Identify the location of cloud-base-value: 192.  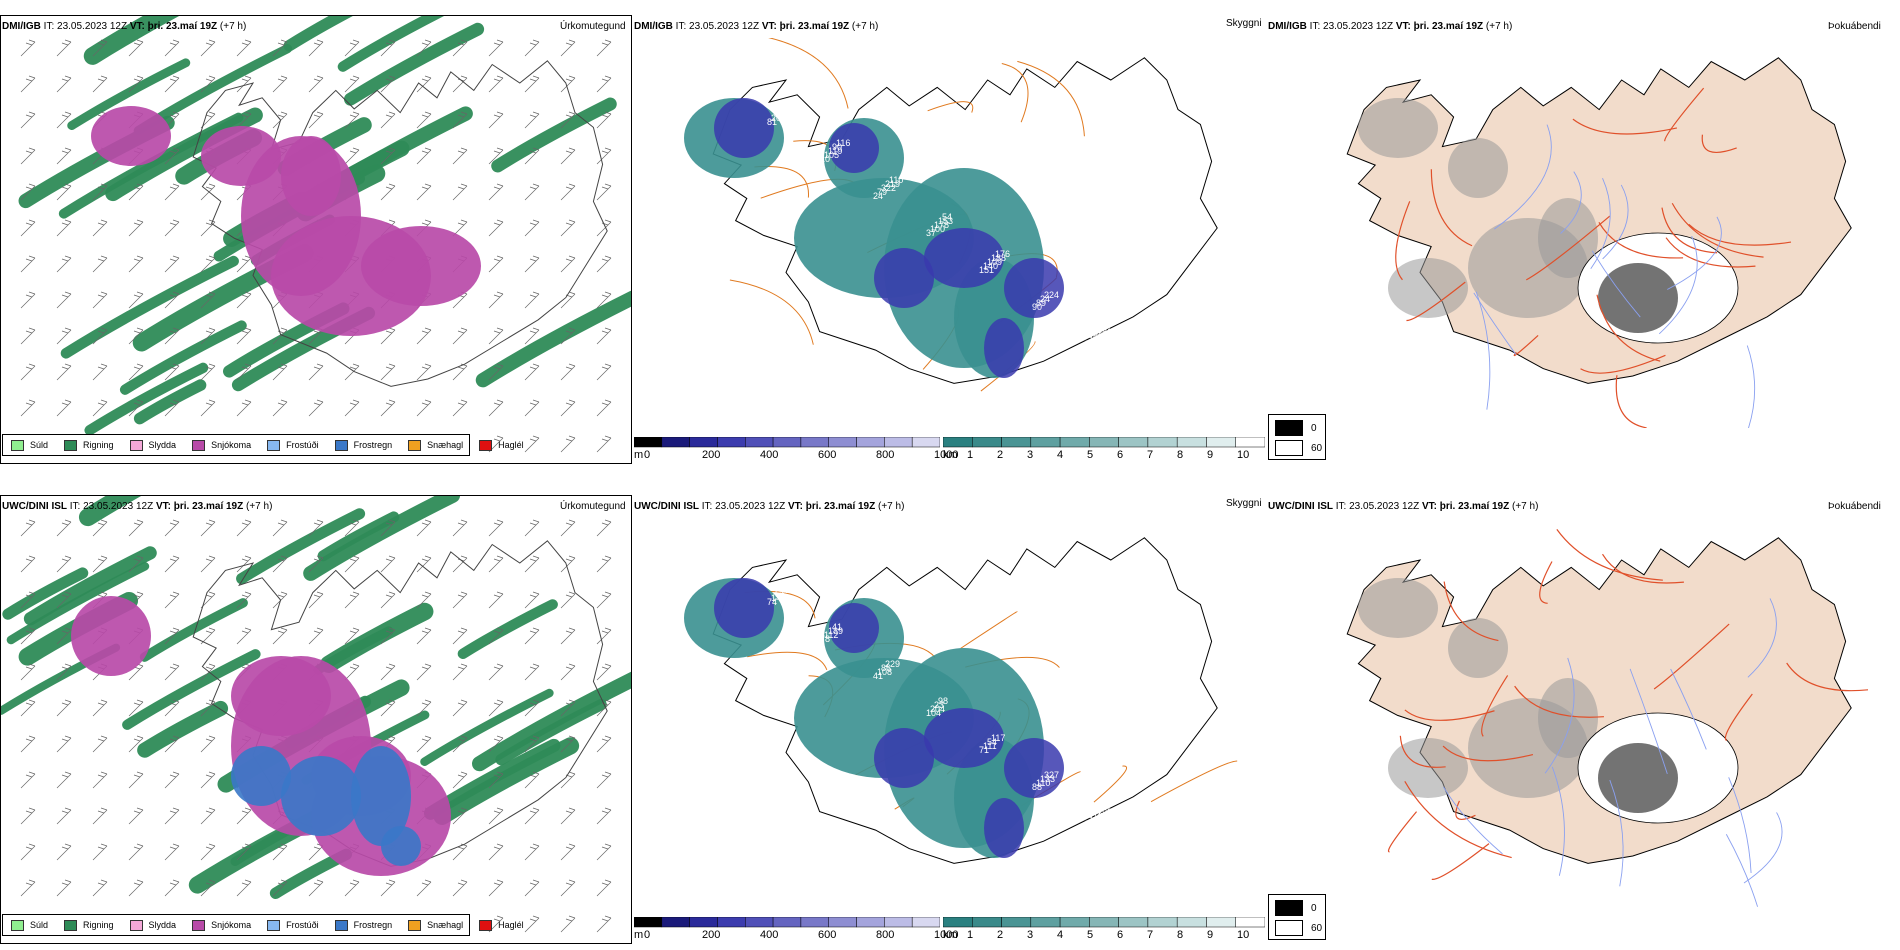
(790, 586).